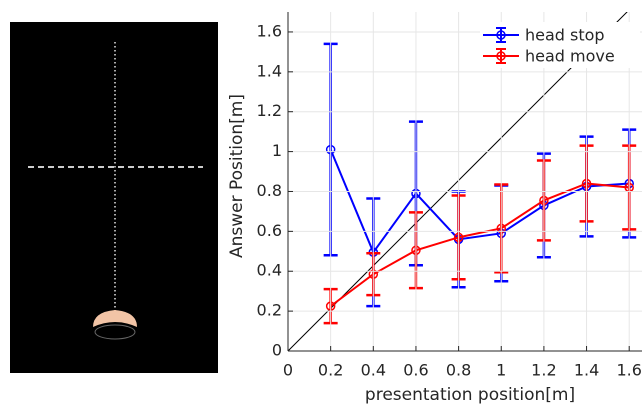 The width and height of the screenshot is (642, 405). What do you see at coordinates (269, 270) in the screenshot?
I see `y-tick-label: 0.4` at bounding box center [269, 270].